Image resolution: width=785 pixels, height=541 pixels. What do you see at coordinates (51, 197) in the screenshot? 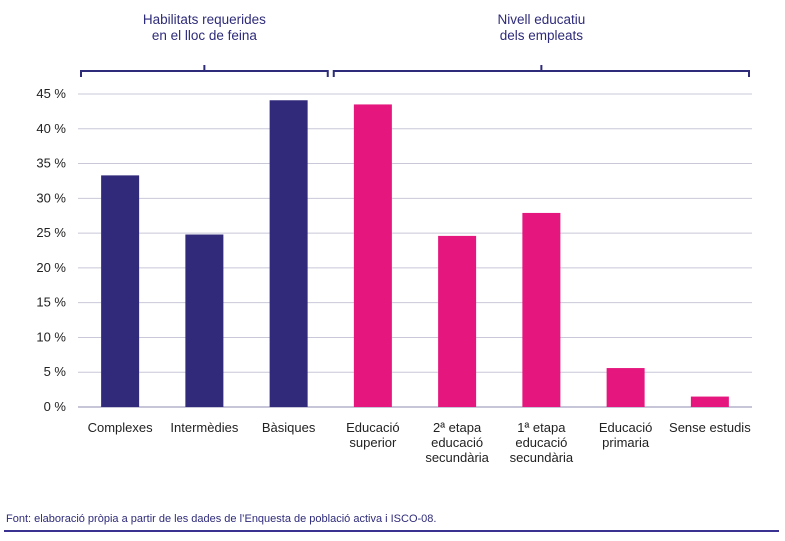
I see `y-tick-label: 30 %` at bounding box center [51, 197].